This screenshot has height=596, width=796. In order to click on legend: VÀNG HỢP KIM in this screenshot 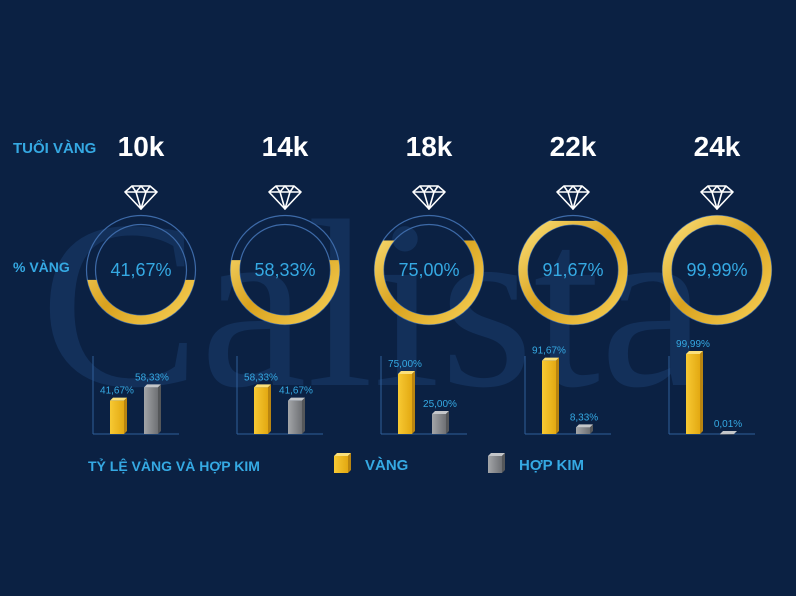, I will do `click(459, 463)`.